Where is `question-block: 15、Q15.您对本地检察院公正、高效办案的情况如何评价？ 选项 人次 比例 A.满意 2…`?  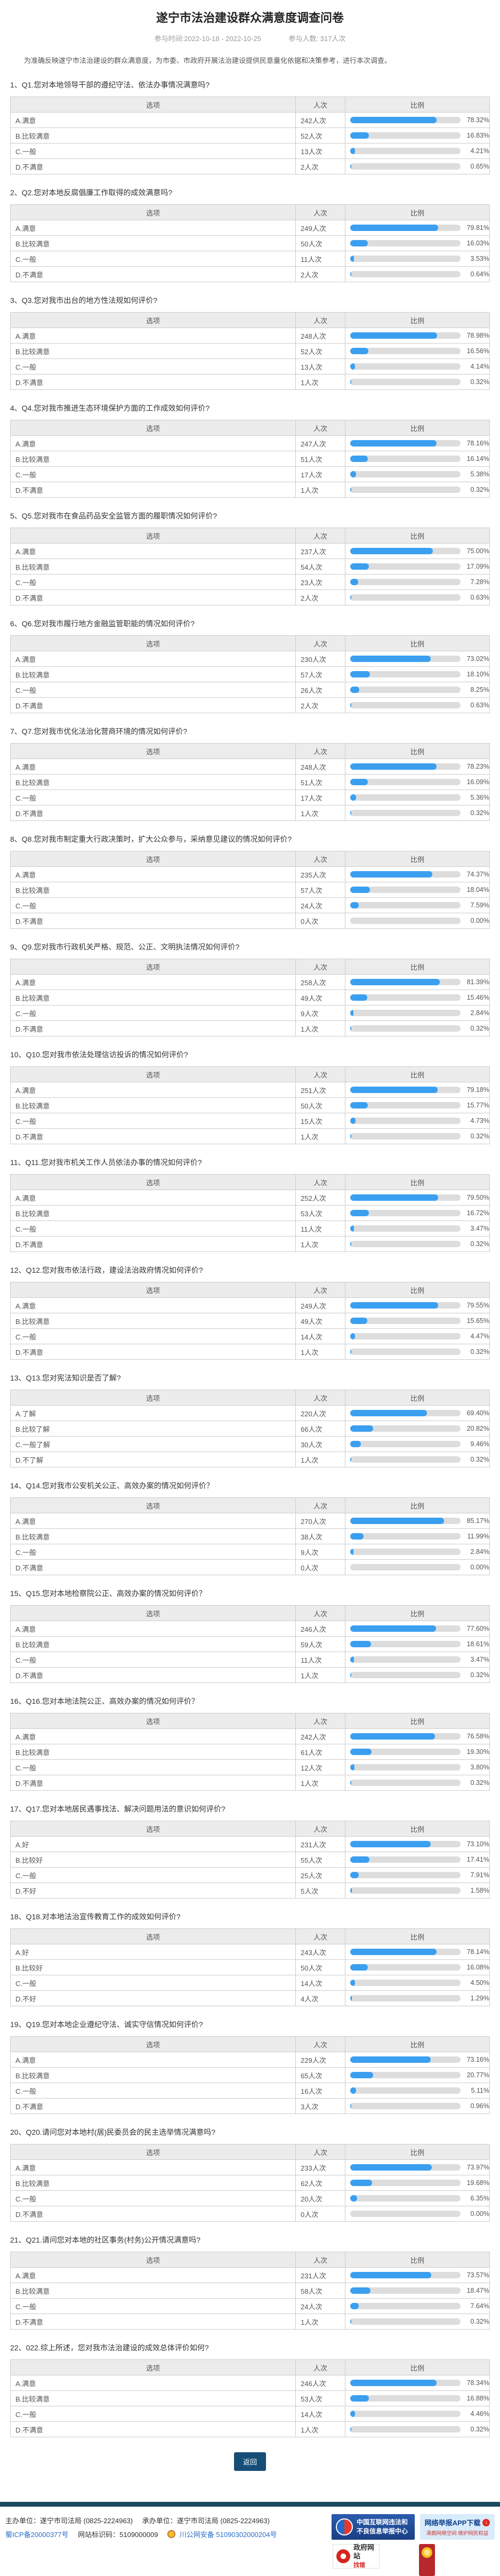 question-block: 15、Q15.您对本地检察院公正、高效办案的情况如何评价？ 选项 人次 比例 A.满意 2… is located at coordinates (250, 1636).